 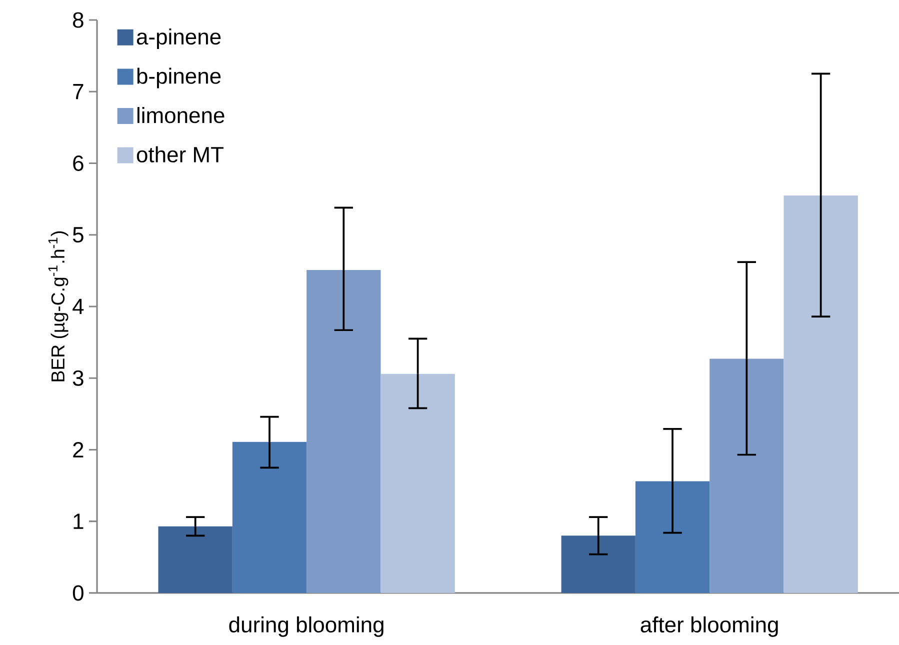 What do you see at coordinates (78, 235) in the screenshot?
I see `y-tick-label: 5` at bounding box center [78, 235].